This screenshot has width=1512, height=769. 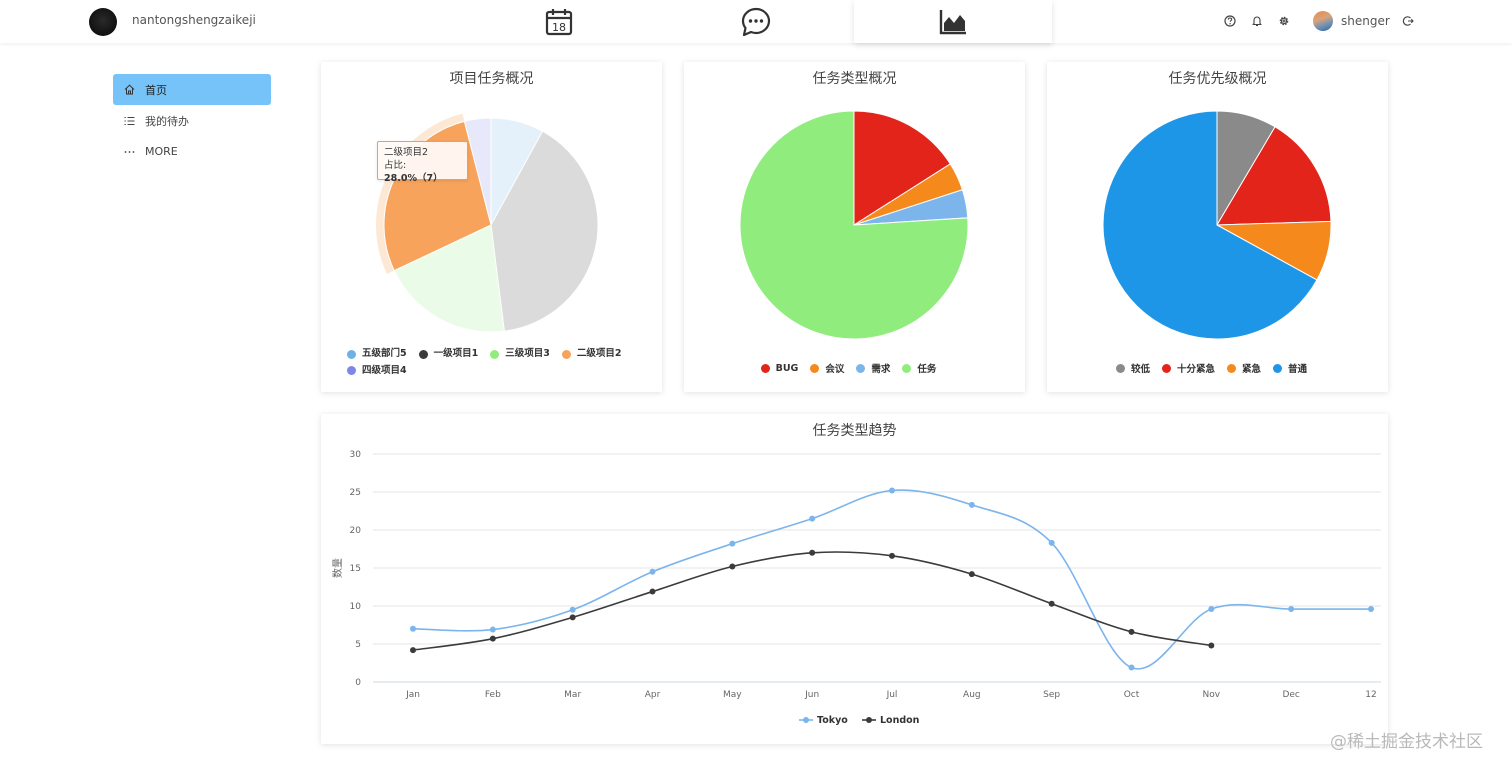 I want to click on chart-legend: 五级部门5 一级项目1 三级项目3 二级项目2 四级项目4, so click(x=491, y=363).